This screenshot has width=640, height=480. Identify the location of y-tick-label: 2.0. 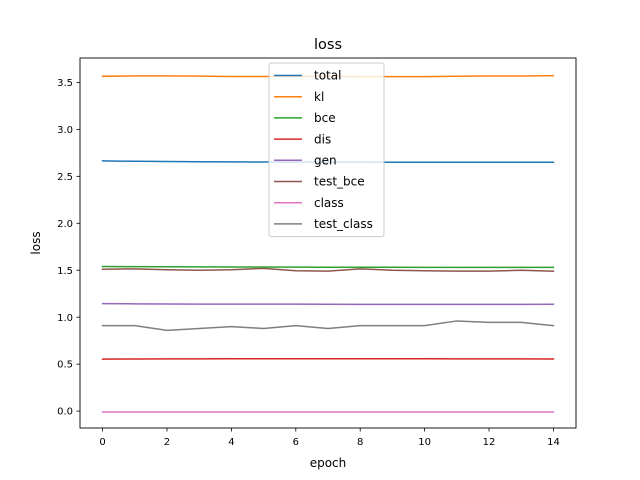
(65, 224).